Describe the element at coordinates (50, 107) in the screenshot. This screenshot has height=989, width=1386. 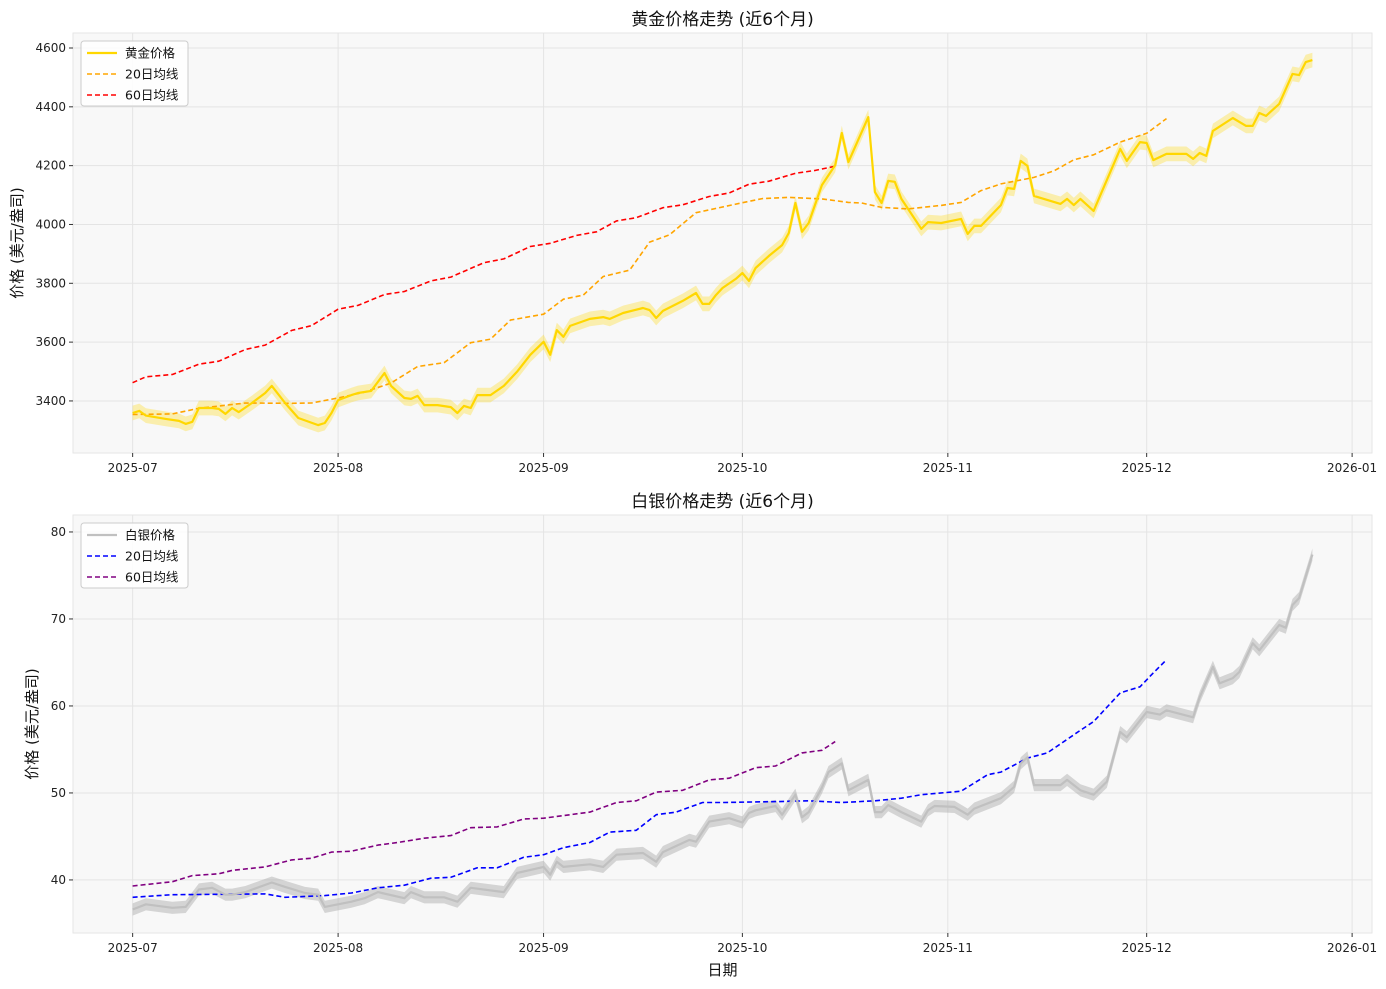
I see `y-tick-label: 4400` at that location.